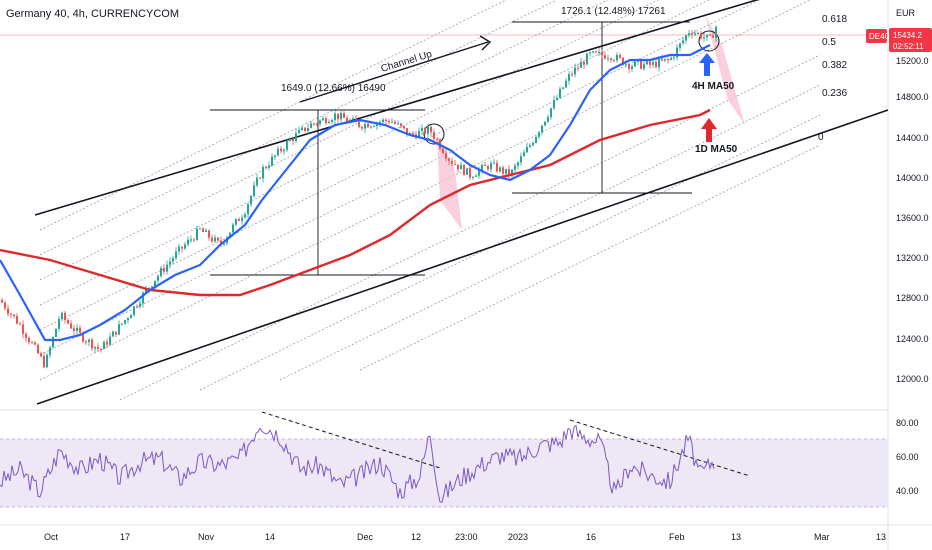 The width and height of the screenshot is (932, 550). What do you see at coordinates (709, 130) in the screenshot?
I see `red-arrow` at bounding box center [709, 130].